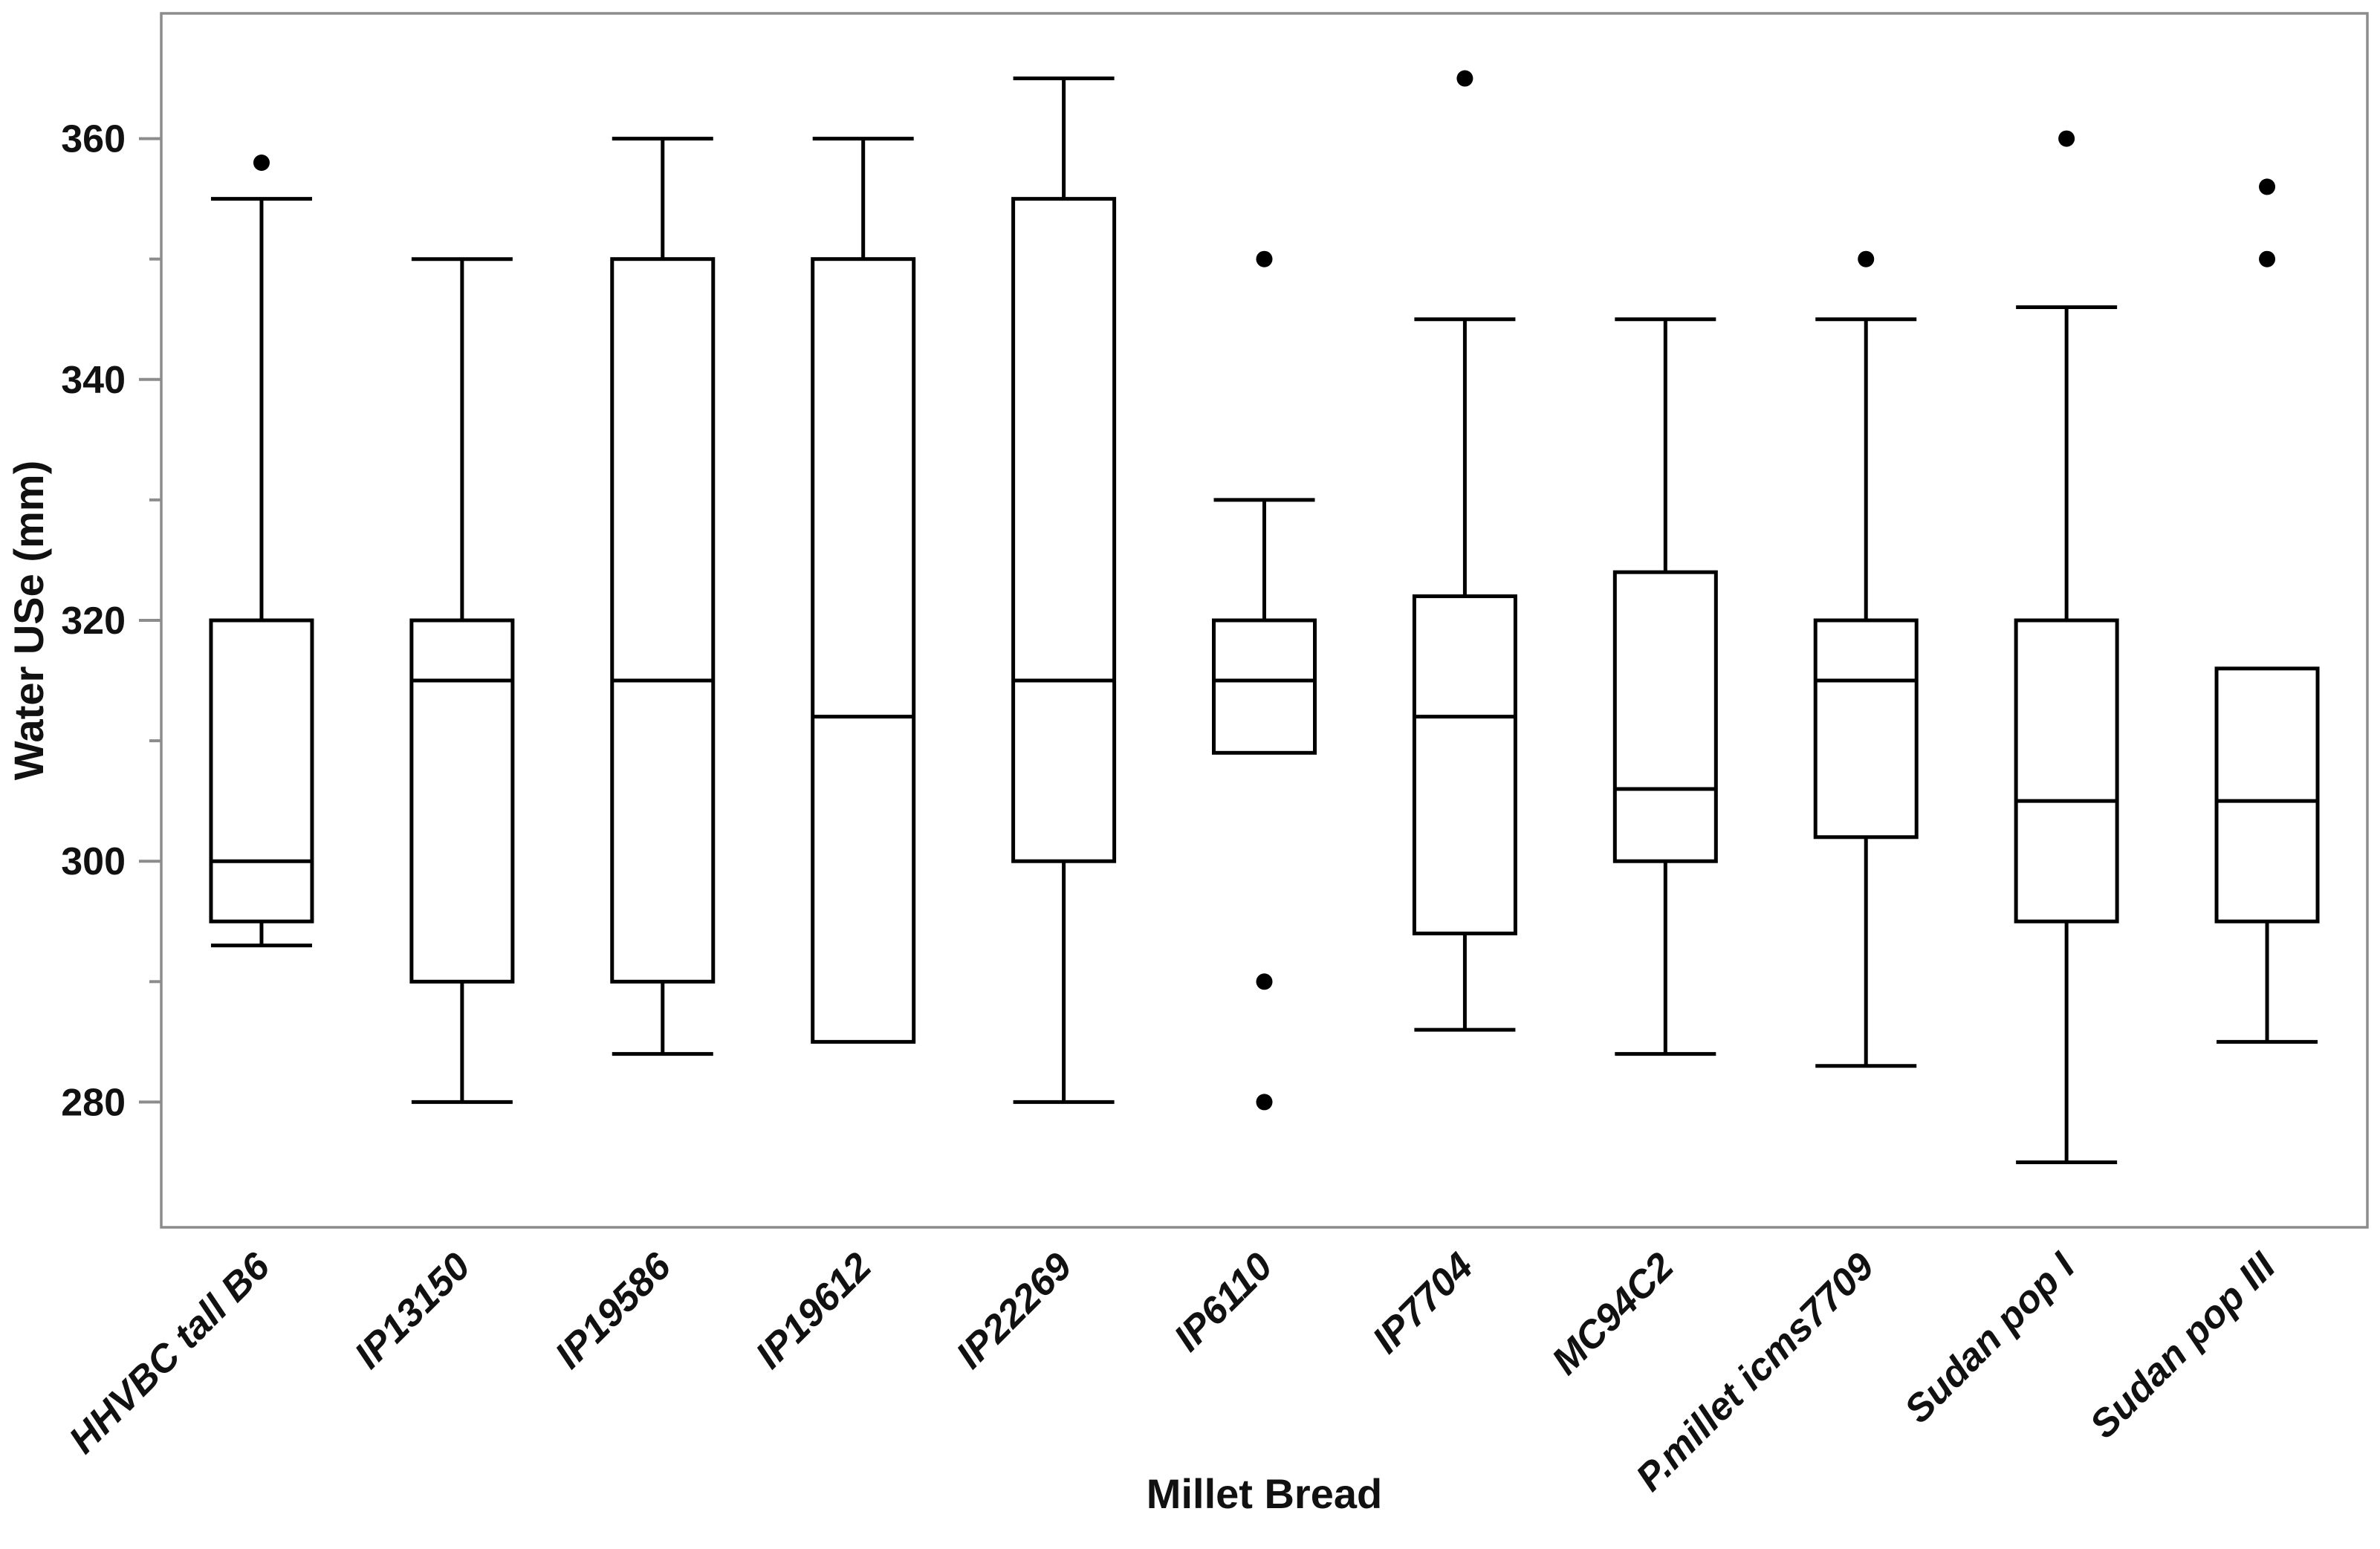 The height and width of the screenshot is (1549, 2380). What do you see at coordinates (94, 139) in the screenshot?
I see `y-axis-tick-label: 360` at bounding box center [94, 139].